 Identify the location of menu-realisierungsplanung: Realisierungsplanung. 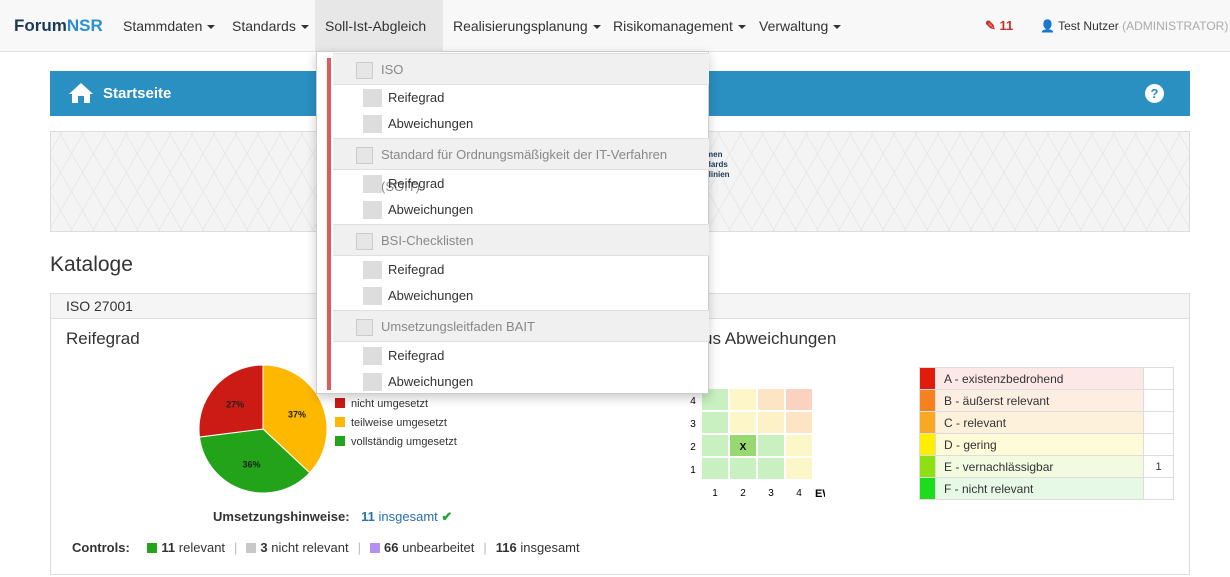
(527, 26).